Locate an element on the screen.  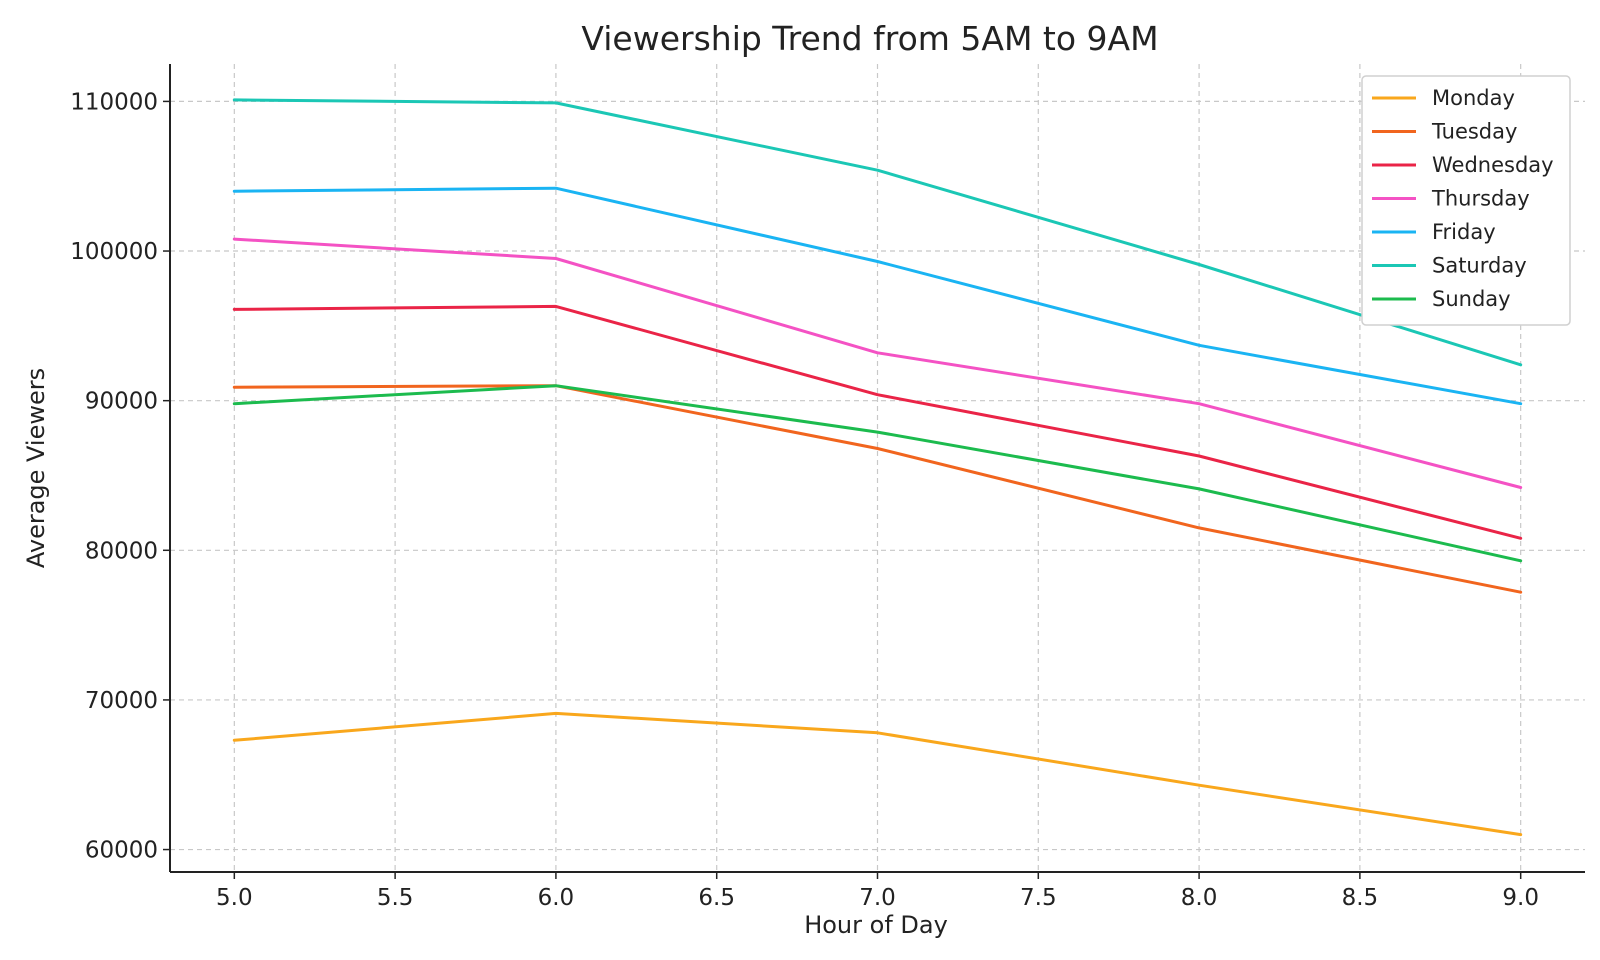
y-axis-title: Average Viewers is located at coordinates (36, 468).